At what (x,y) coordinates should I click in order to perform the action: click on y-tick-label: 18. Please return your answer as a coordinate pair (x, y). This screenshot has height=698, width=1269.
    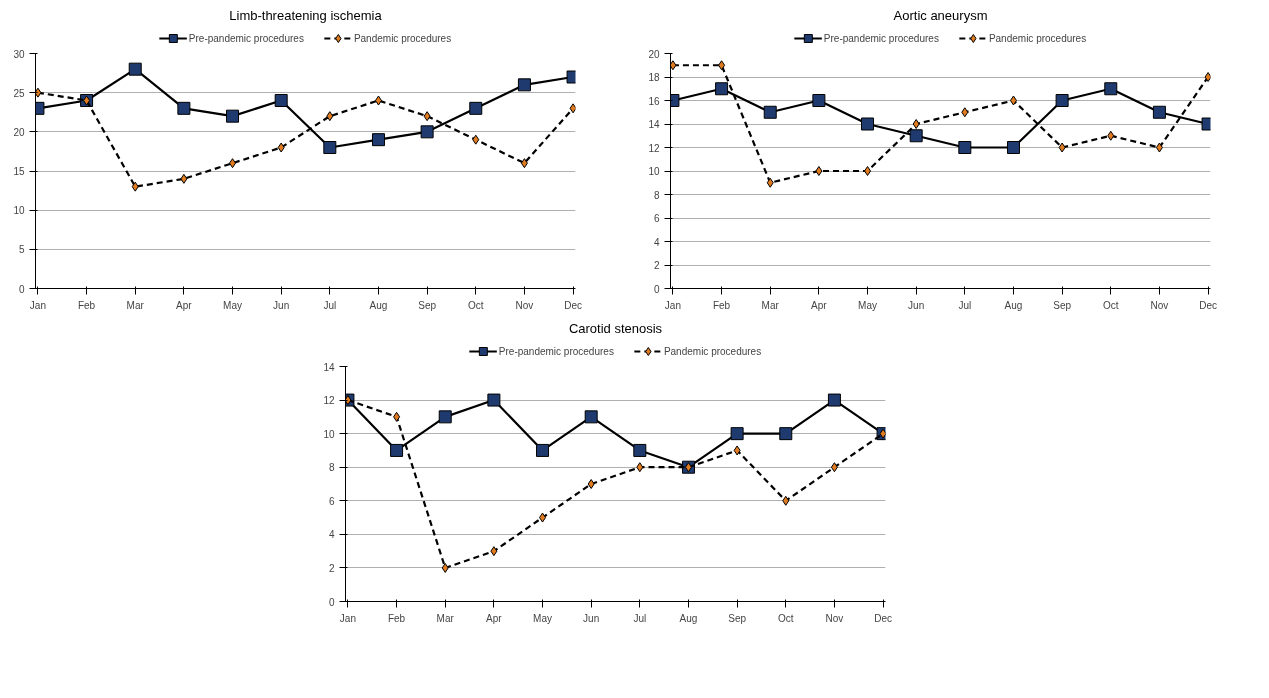
    Looking at the image, I should click on (654, 77).